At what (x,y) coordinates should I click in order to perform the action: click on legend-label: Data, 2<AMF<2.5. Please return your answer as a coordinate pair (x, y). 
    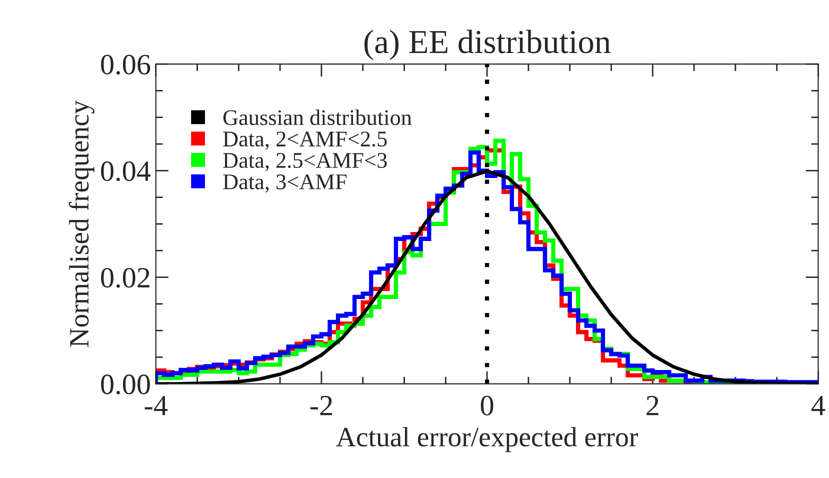
    Looking at the image, I should click on (305, 141).